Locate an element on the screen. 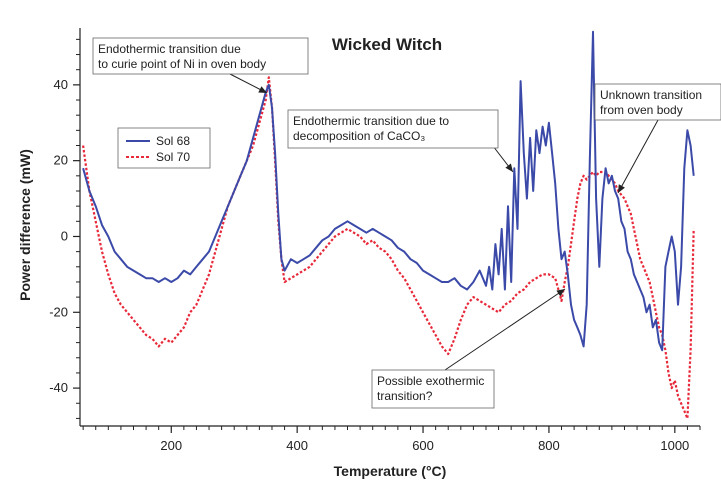  x-tick-label: 800 is located at coordinates (549, 445).